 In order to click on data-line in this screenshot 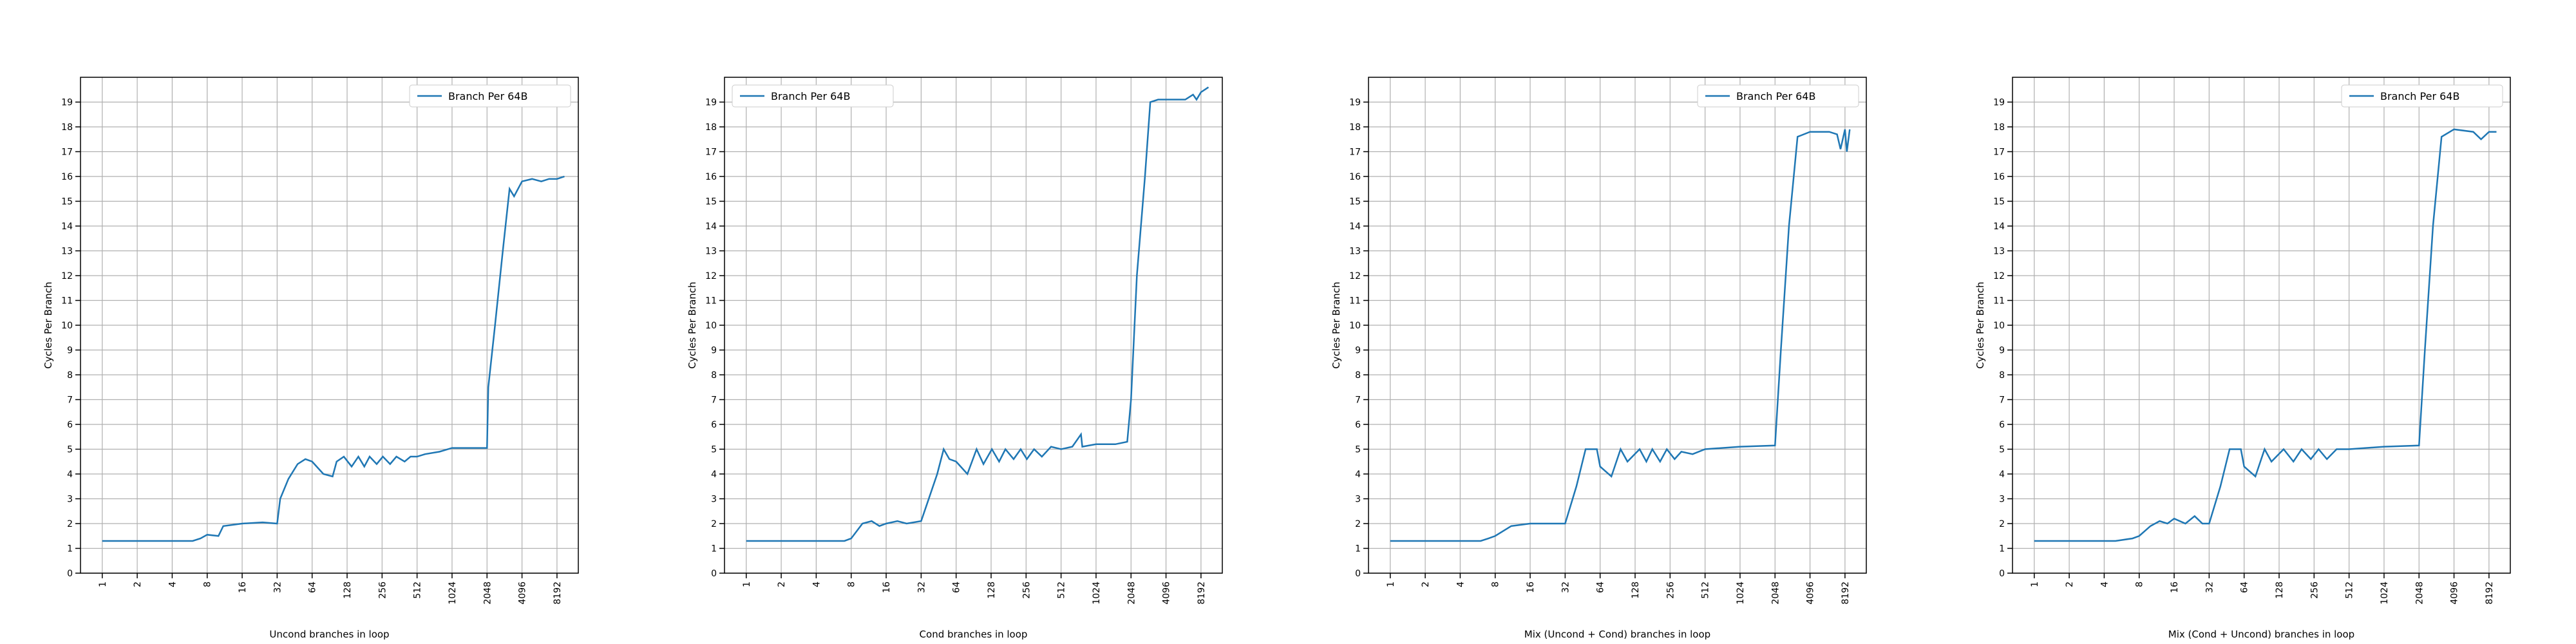, I will do `click(334, 358)`.